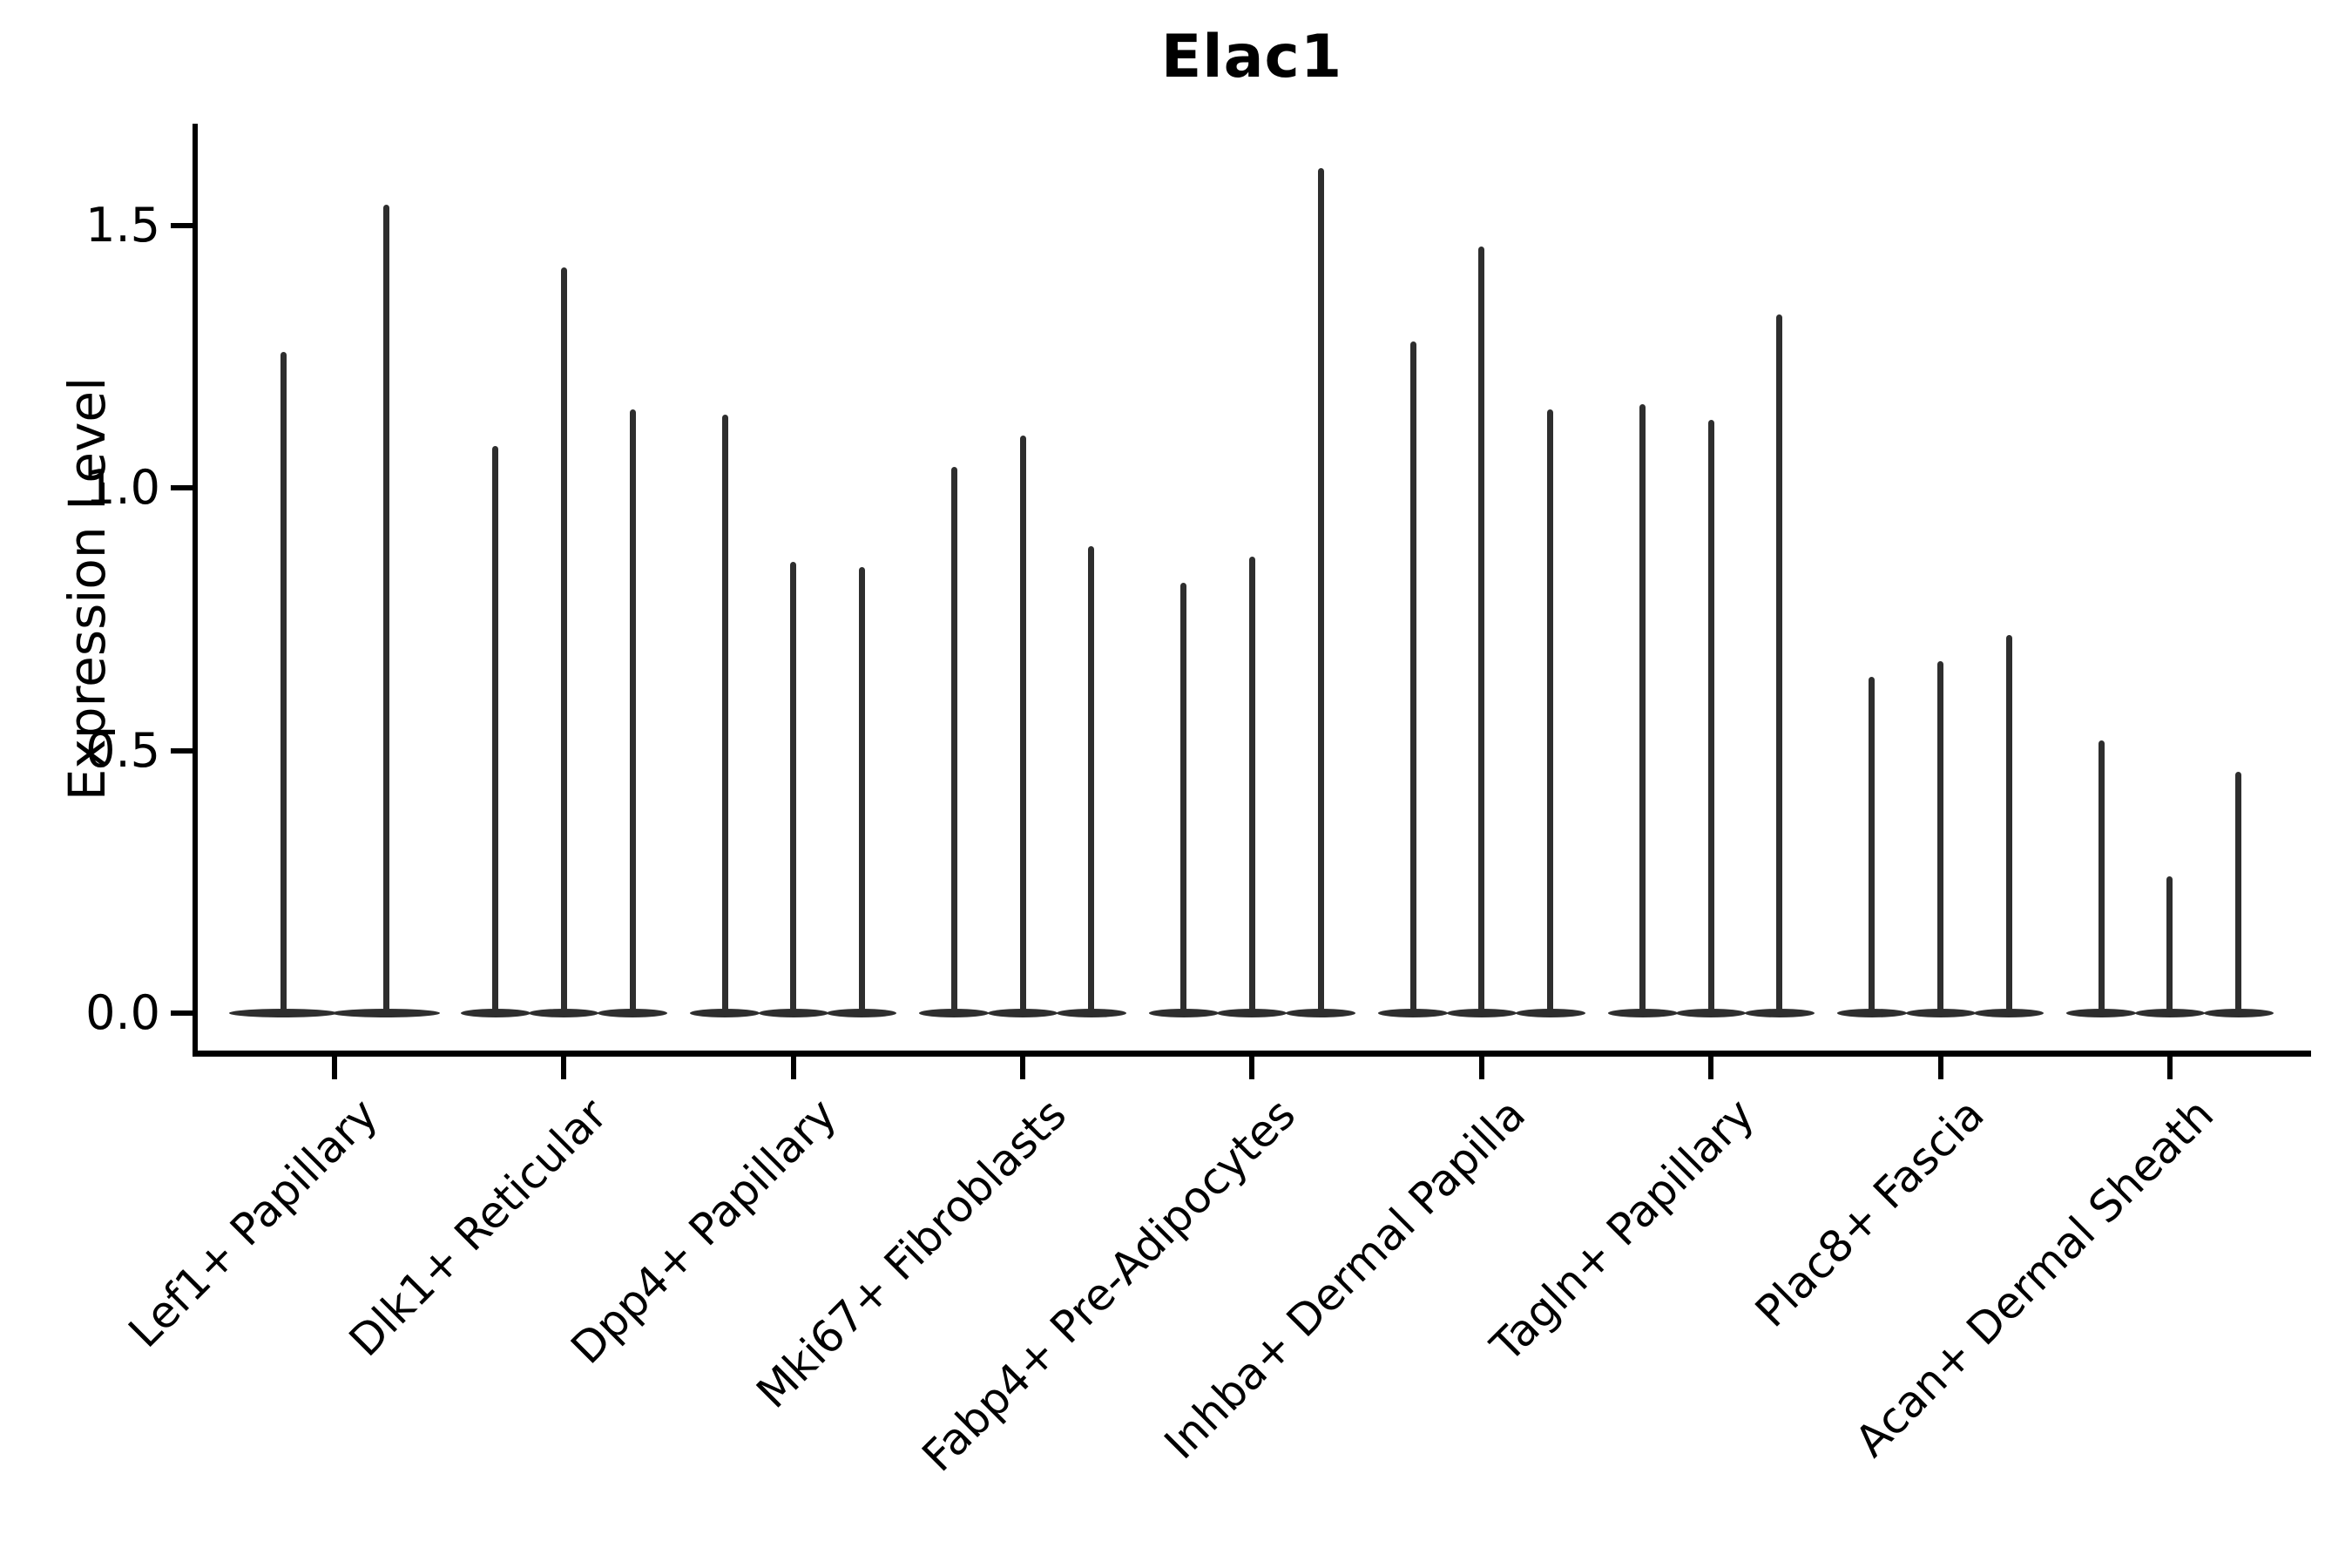 The height and width of the screenshot is (1568, 2352). What do you see at coordinates (1109, 1285) in the screenshot?
I see `x-tick-label: Fabp4+ Pre-Adipocytes` at bounding box center [1109, 1285].